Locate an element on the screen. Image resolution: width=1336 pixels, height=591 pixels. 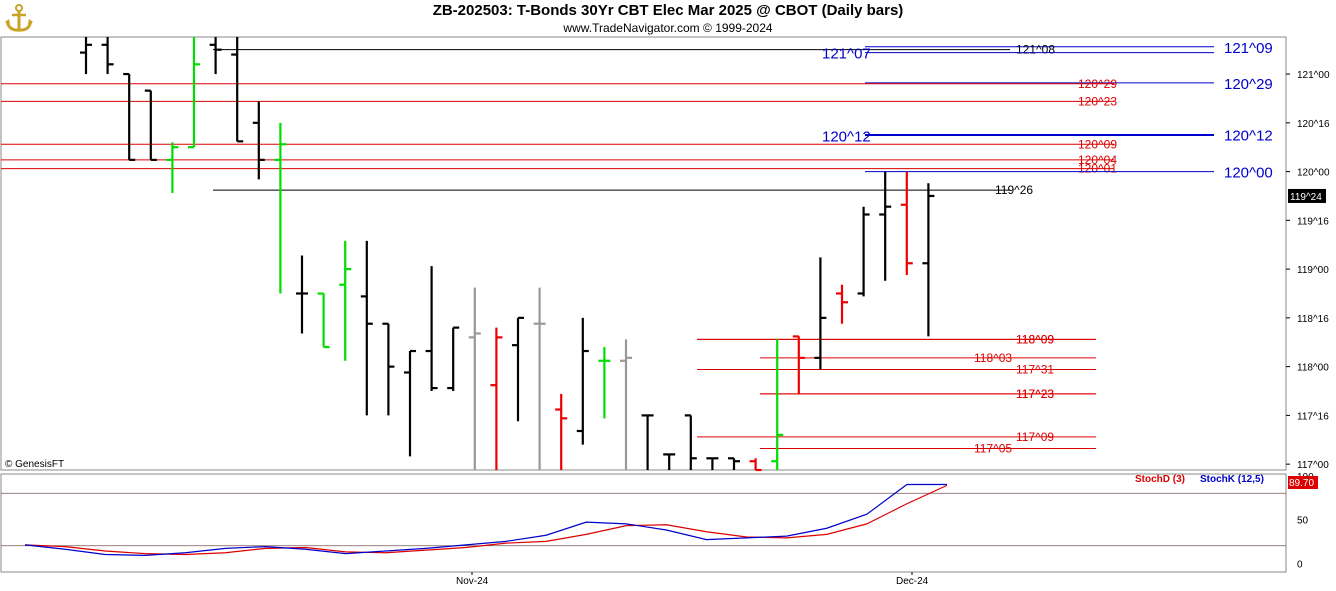
level-label: 119^26 is located at coordinates (1014, 190).